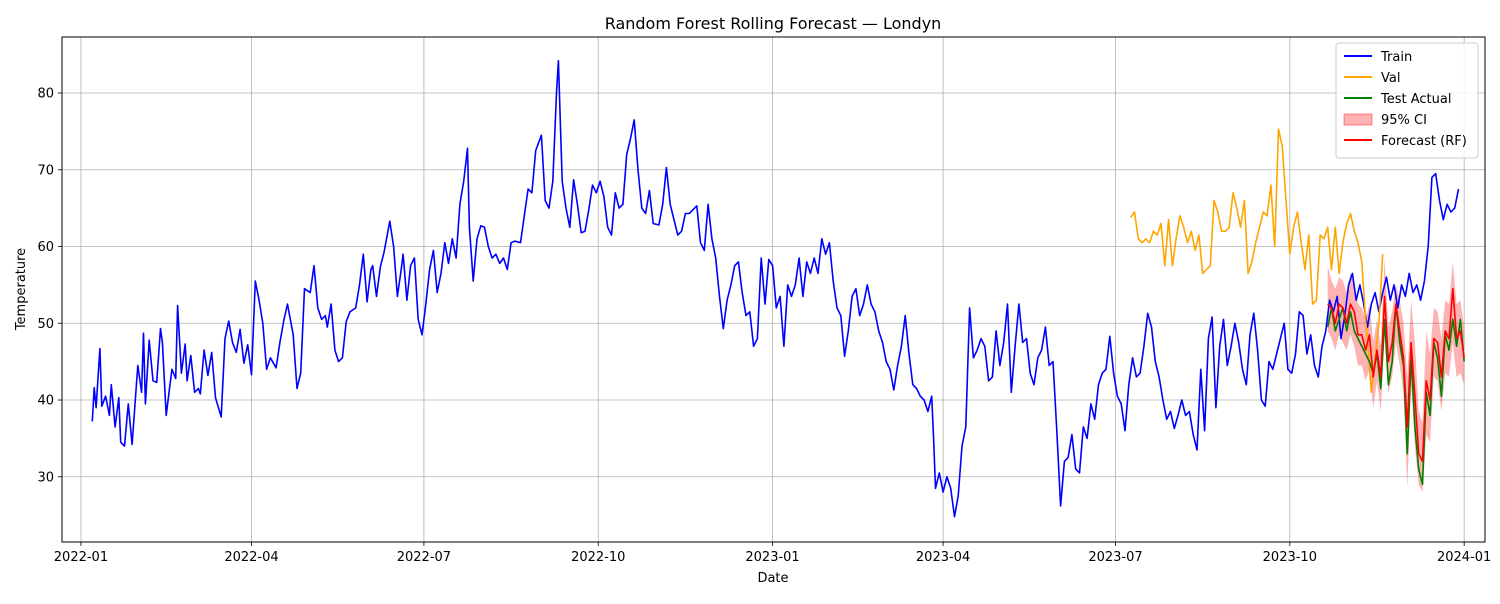 Image resolution: width=1500 pixels, height=604 pixels. I want to click on legend-label: Val, so click(1390, 78).